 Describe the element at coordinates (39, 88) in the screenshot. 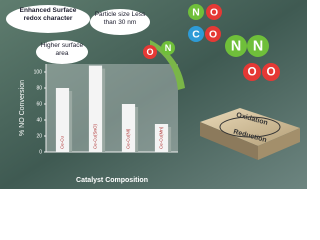

I see `y-tick-label: 80` at that location.